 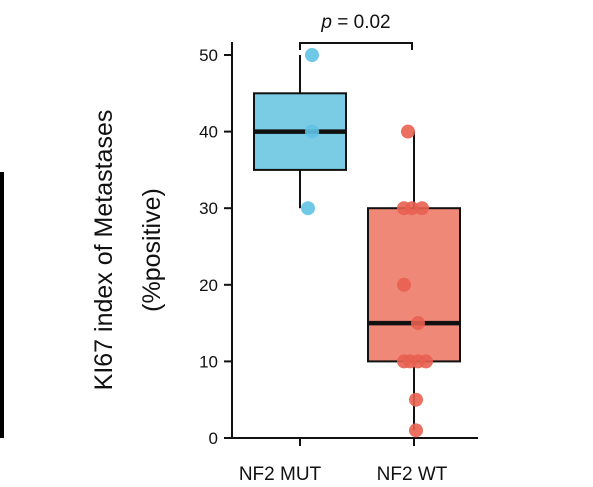 What do you see at coordinates (414, 285) in the screenshot?
I see `box-nf2-wt` at bounding box center [414, 285].